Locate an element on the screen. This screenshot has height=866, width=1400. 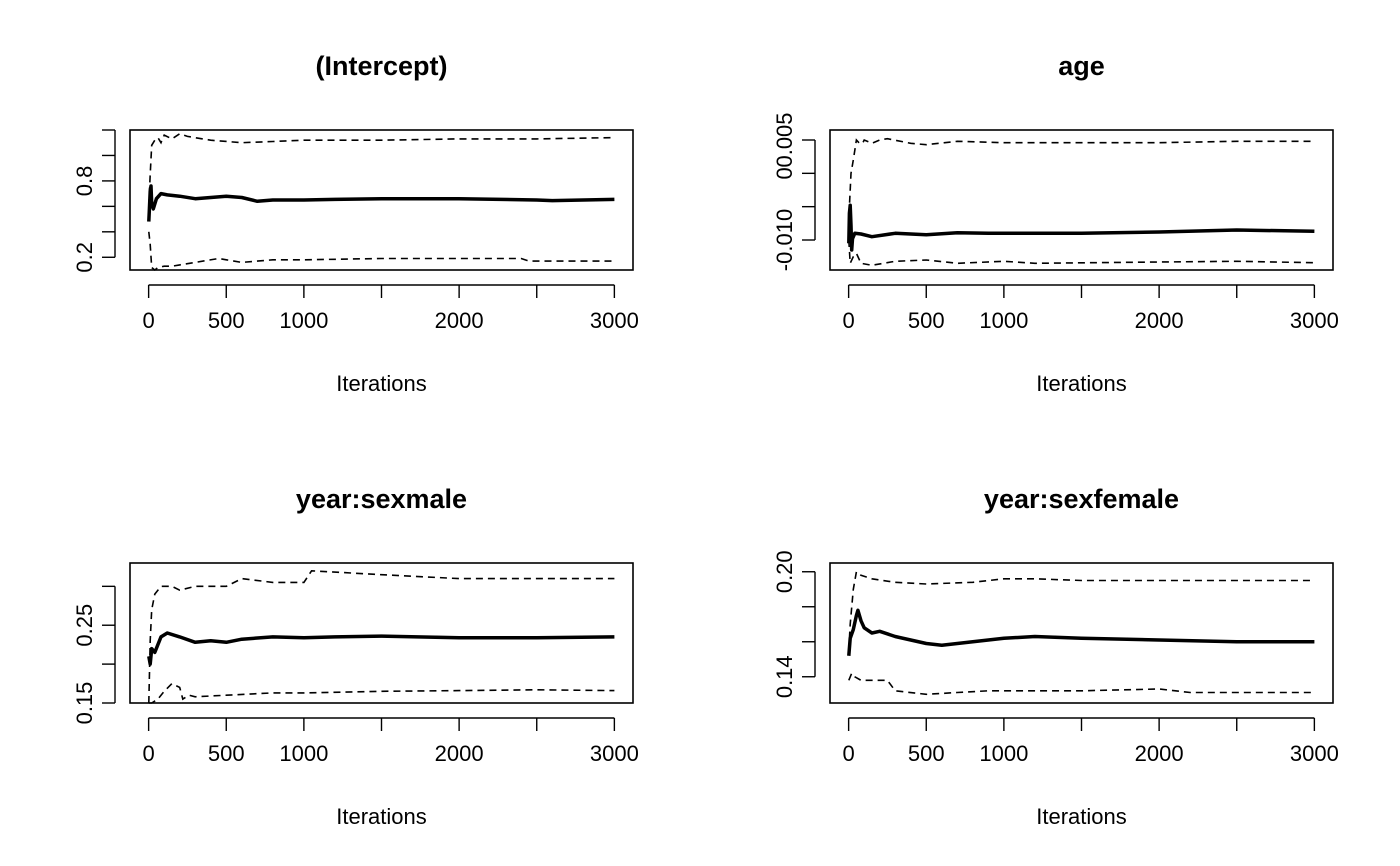
y-tick-label: -0.010 is located at coordinates (784, 240).